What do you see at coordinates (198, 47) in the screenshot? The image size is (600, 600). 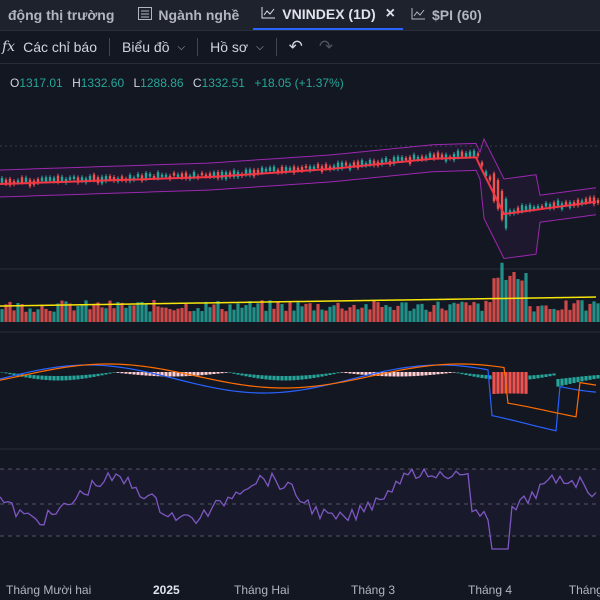 I see `divider` at bounding box center [198, 47].